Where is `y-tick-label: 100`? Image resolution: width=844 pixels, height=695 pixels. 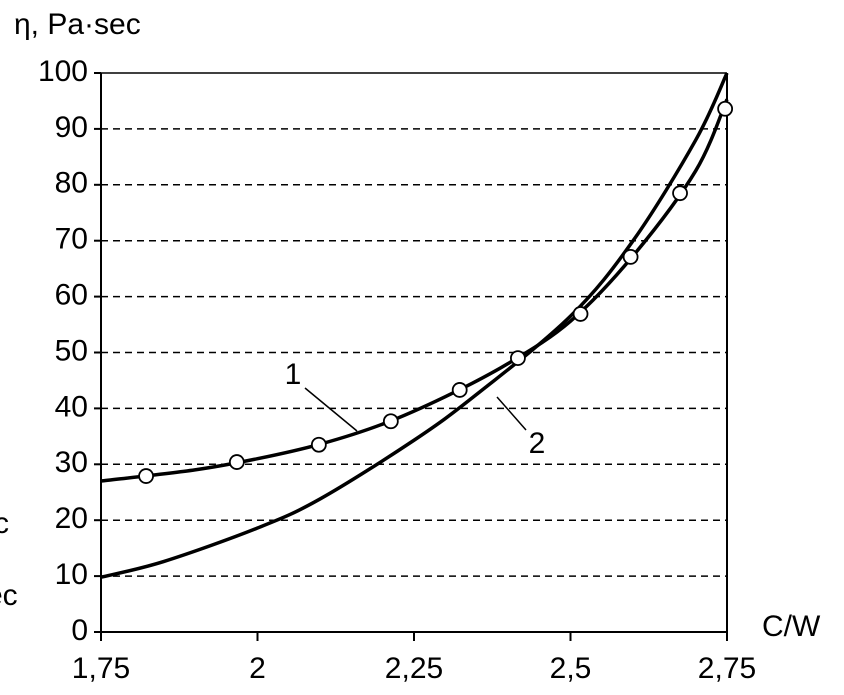 y-tick-label: 100 is located at coordinates (63, 71).